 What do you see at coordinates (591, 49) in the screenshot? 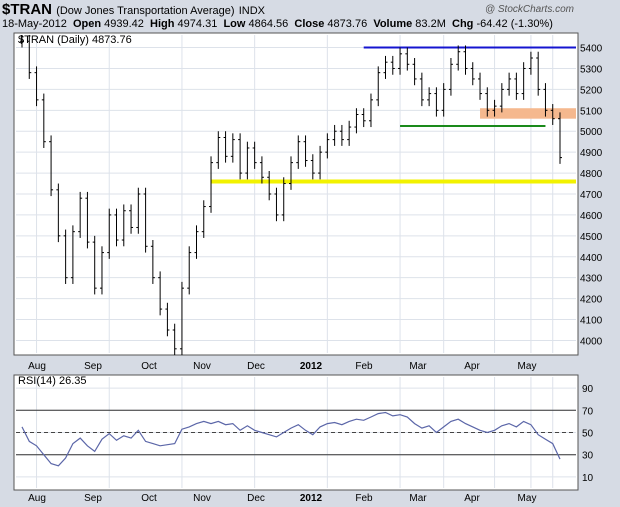
I see `price-y-tick: 5400` at bounding box center [591, 49].